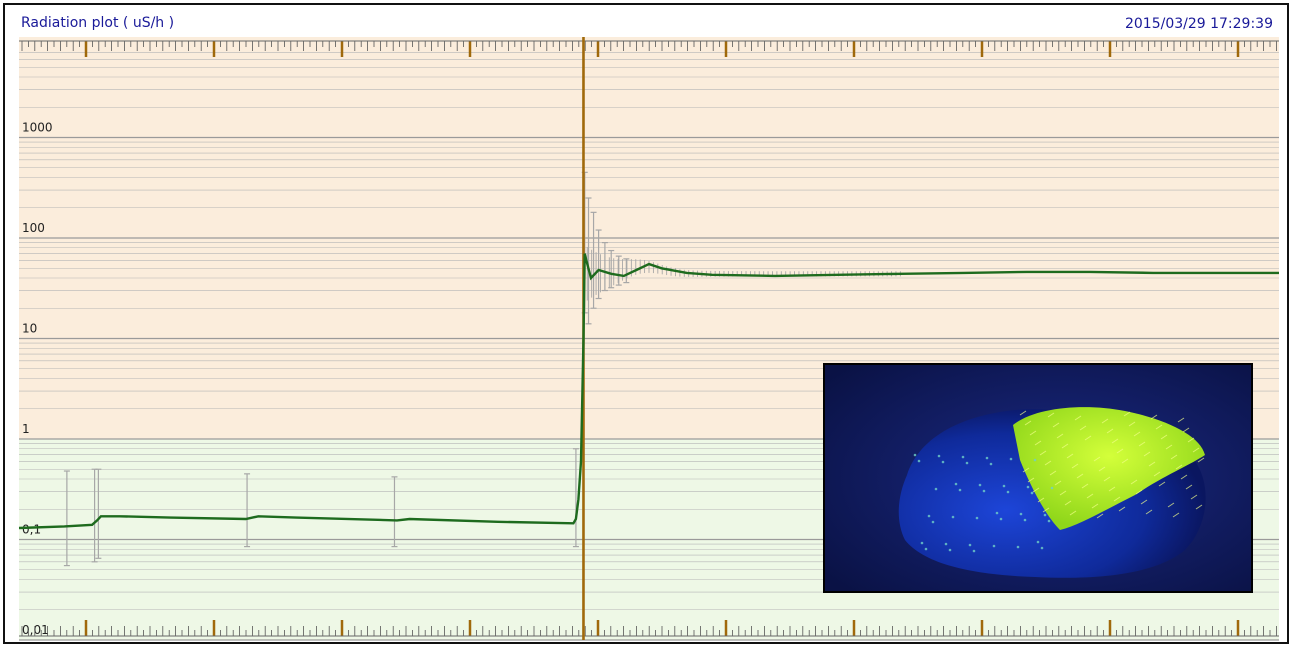  I want to click on plot-title: Radiation plot ( uS/h ), so click(98, 23).